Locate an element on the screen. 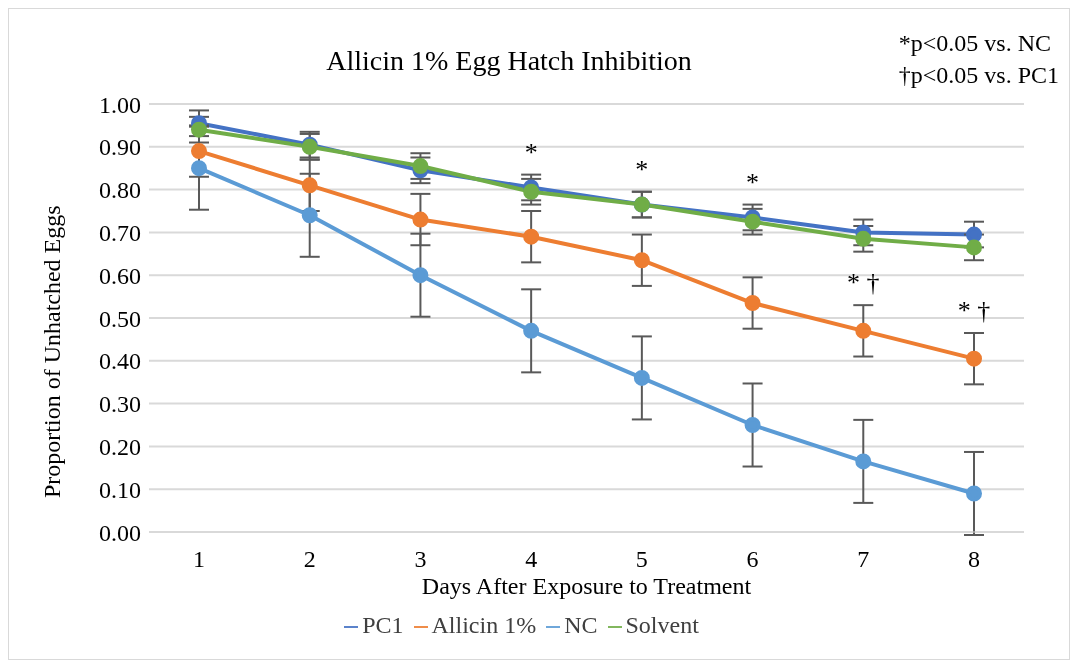  y-tick-label: 0.40 is located at coordinates (120, 361).